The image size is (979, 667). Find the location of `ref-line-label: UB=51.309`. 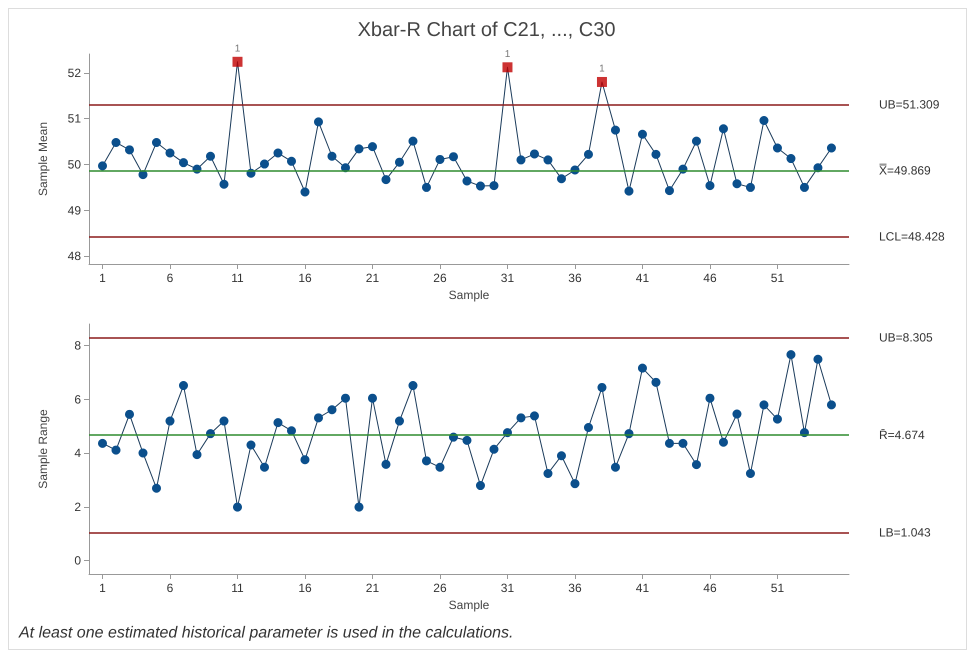

ref-line-label: UB=51.309 is located at coordinates (909, 104).